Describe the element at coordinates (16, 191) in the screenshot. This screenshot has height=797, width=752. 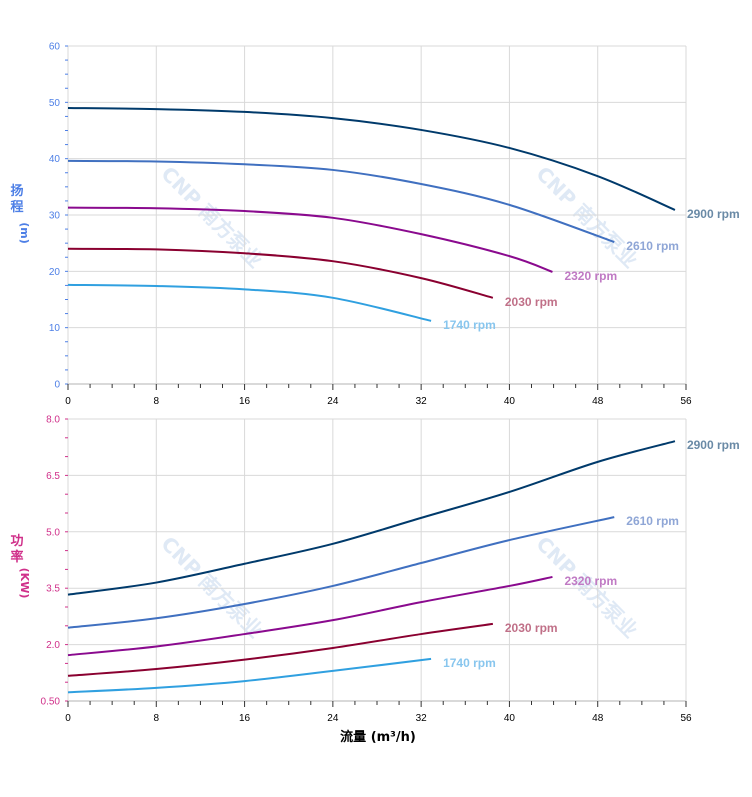
I see `y-axis-label-line: 扬` at that location.